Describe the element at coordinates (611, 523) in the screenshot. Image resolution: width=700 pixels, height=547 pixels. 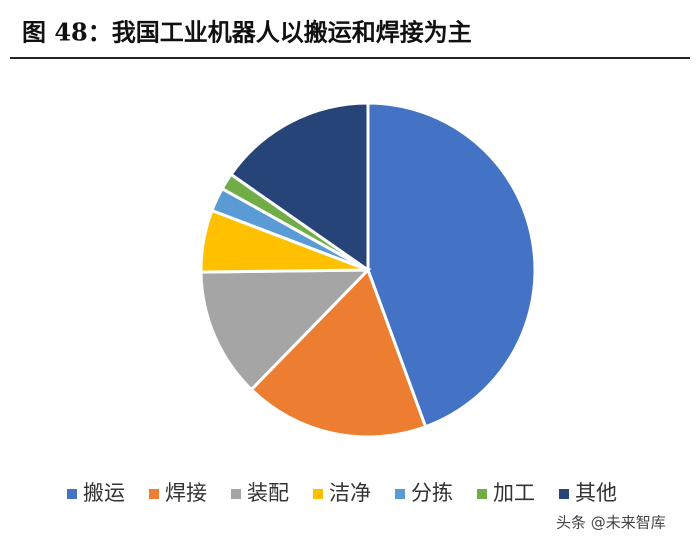
I see `watermark: 头条 @未来智库` at that location.